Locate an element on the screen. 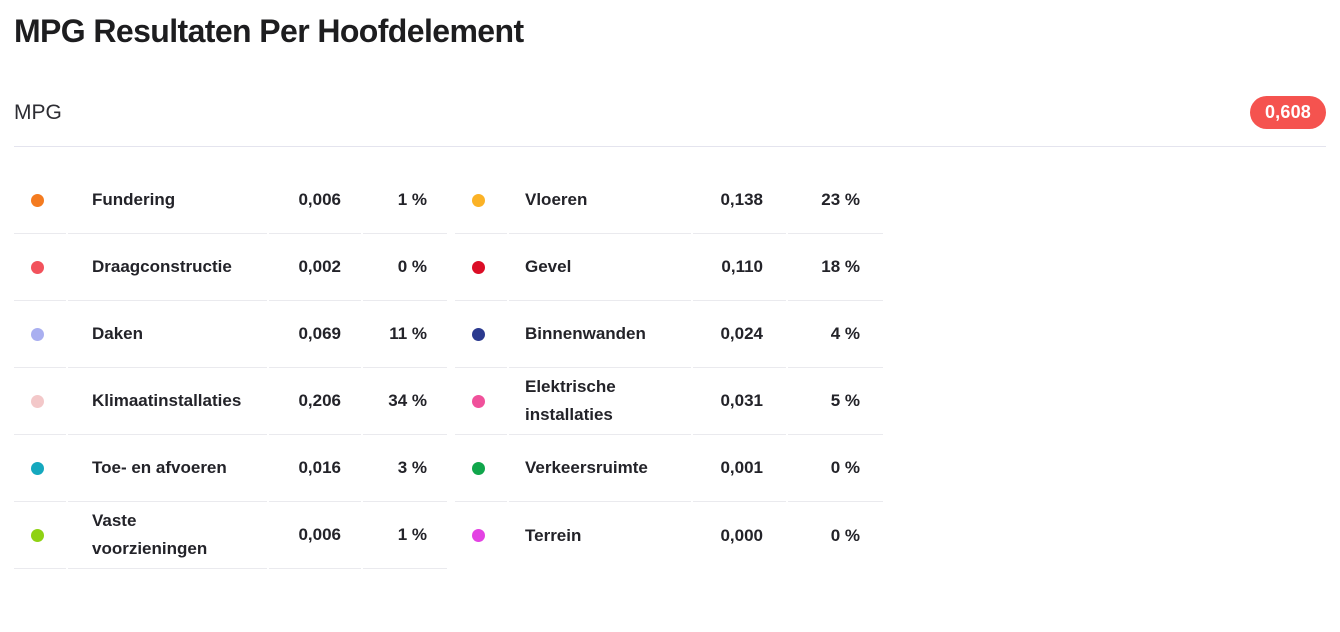 This screenshot has width=1340, height=632. category-value: 0,138 is located at coordinates (739, 200).